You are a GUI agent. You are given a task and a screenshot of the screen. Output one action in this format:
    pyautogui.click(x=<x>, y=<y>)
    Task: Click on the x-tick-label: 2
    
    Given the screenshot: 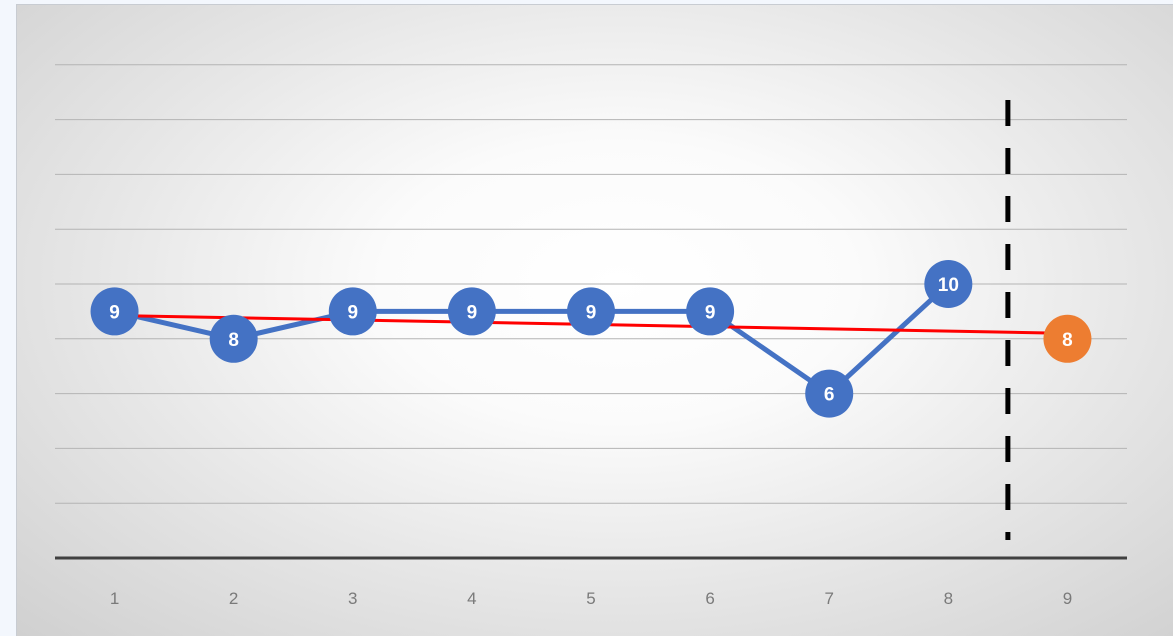 What is the action you would take?
    pyautogui.click(x=233, y=598)
    